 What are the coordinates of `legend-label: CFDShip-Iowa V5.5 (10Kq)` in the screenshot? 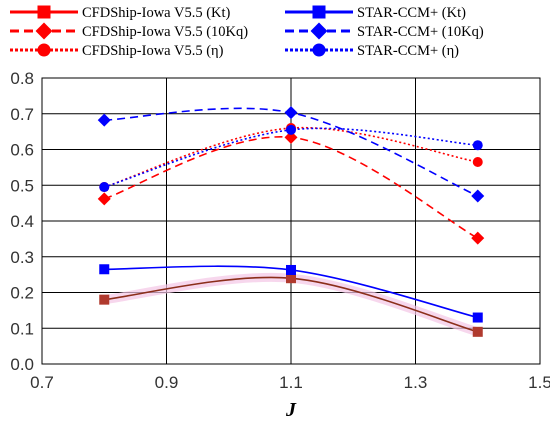 It's located at (165, 32).